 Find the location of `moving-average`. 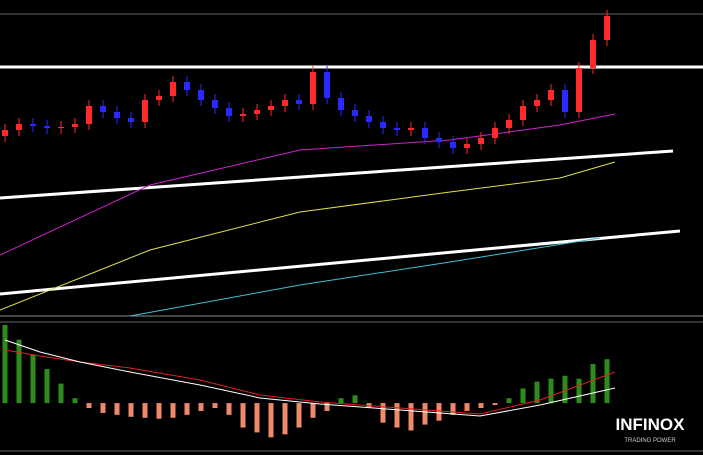

moving-average is located at coordinates (365, 277).